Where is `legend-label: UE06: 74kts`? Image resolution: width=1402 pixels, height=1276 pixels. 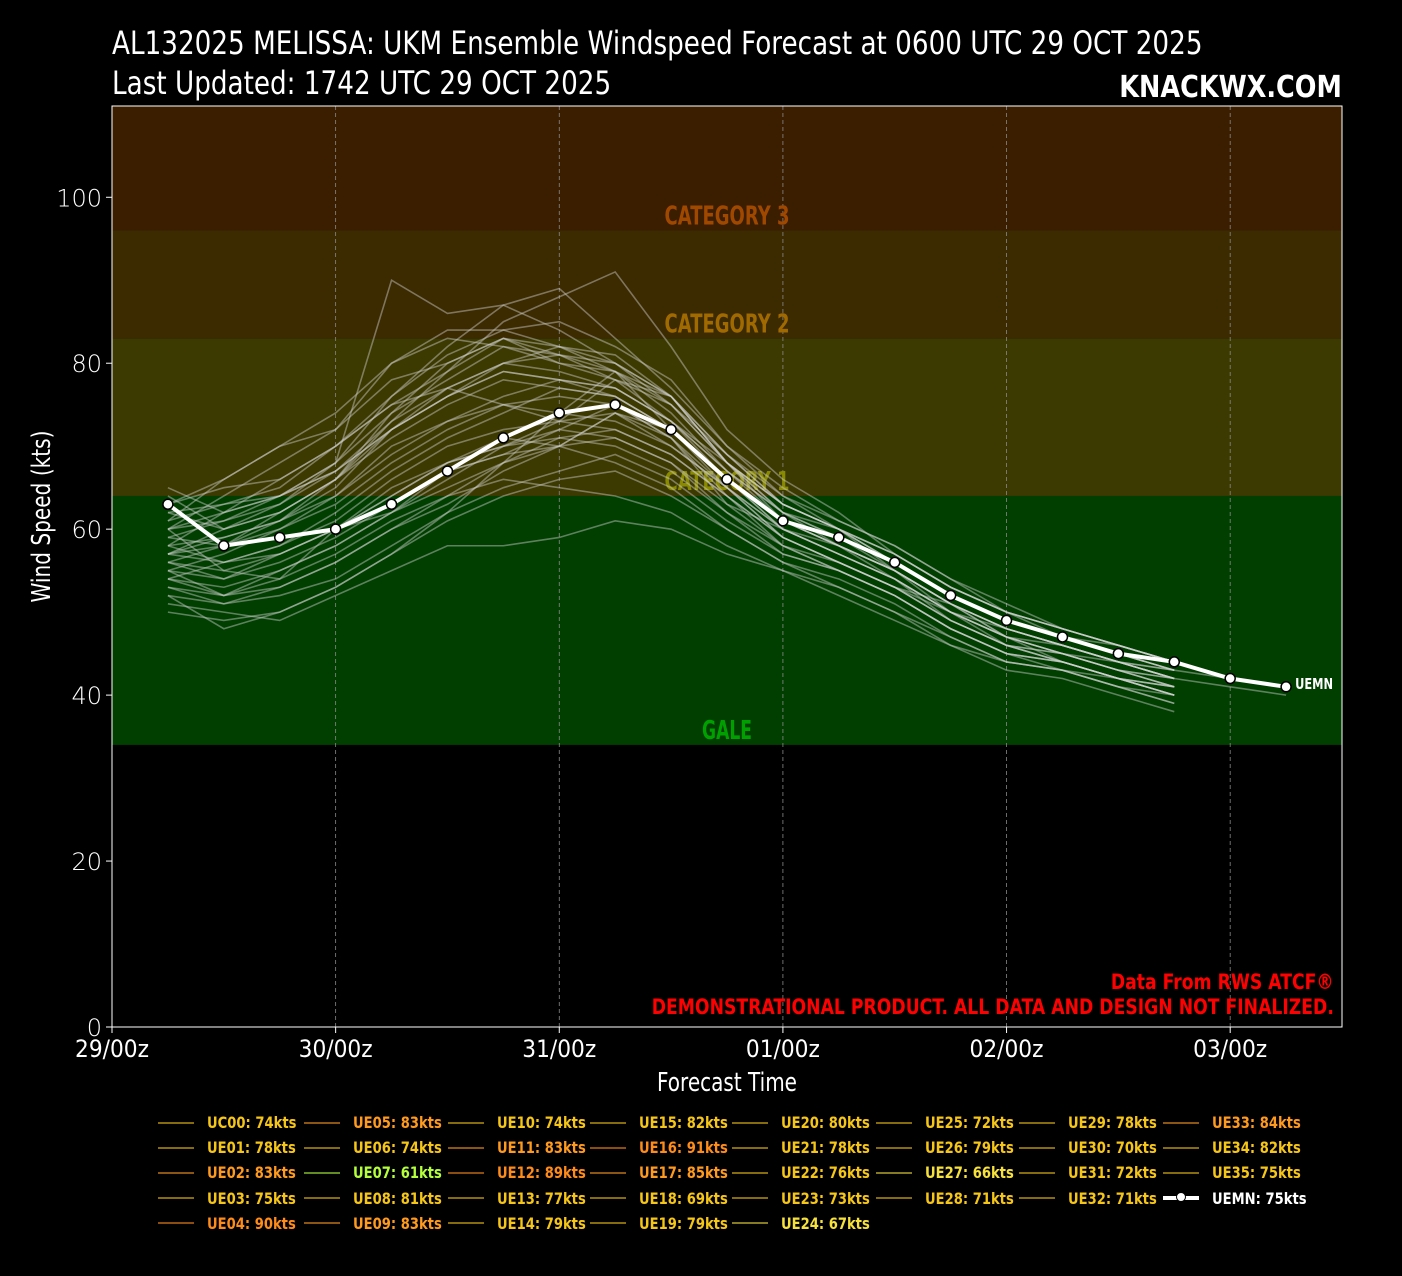
legend-label: UE06: 74kts is located at coordinates (397, 1148).